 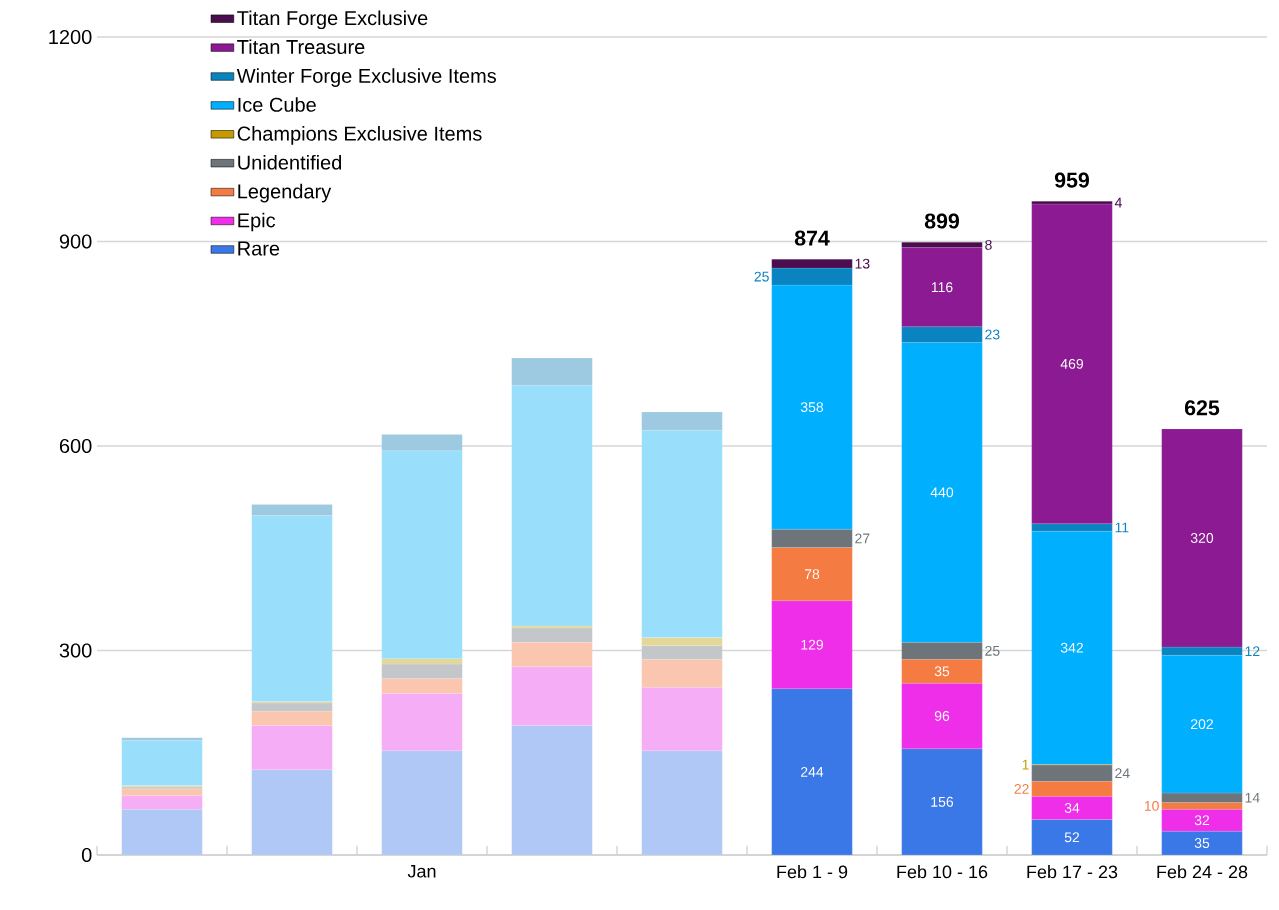 What do you see at coordinates (812, 238) in the screenshot?
I see `total-label: 874` at bounding box center [812, 238].